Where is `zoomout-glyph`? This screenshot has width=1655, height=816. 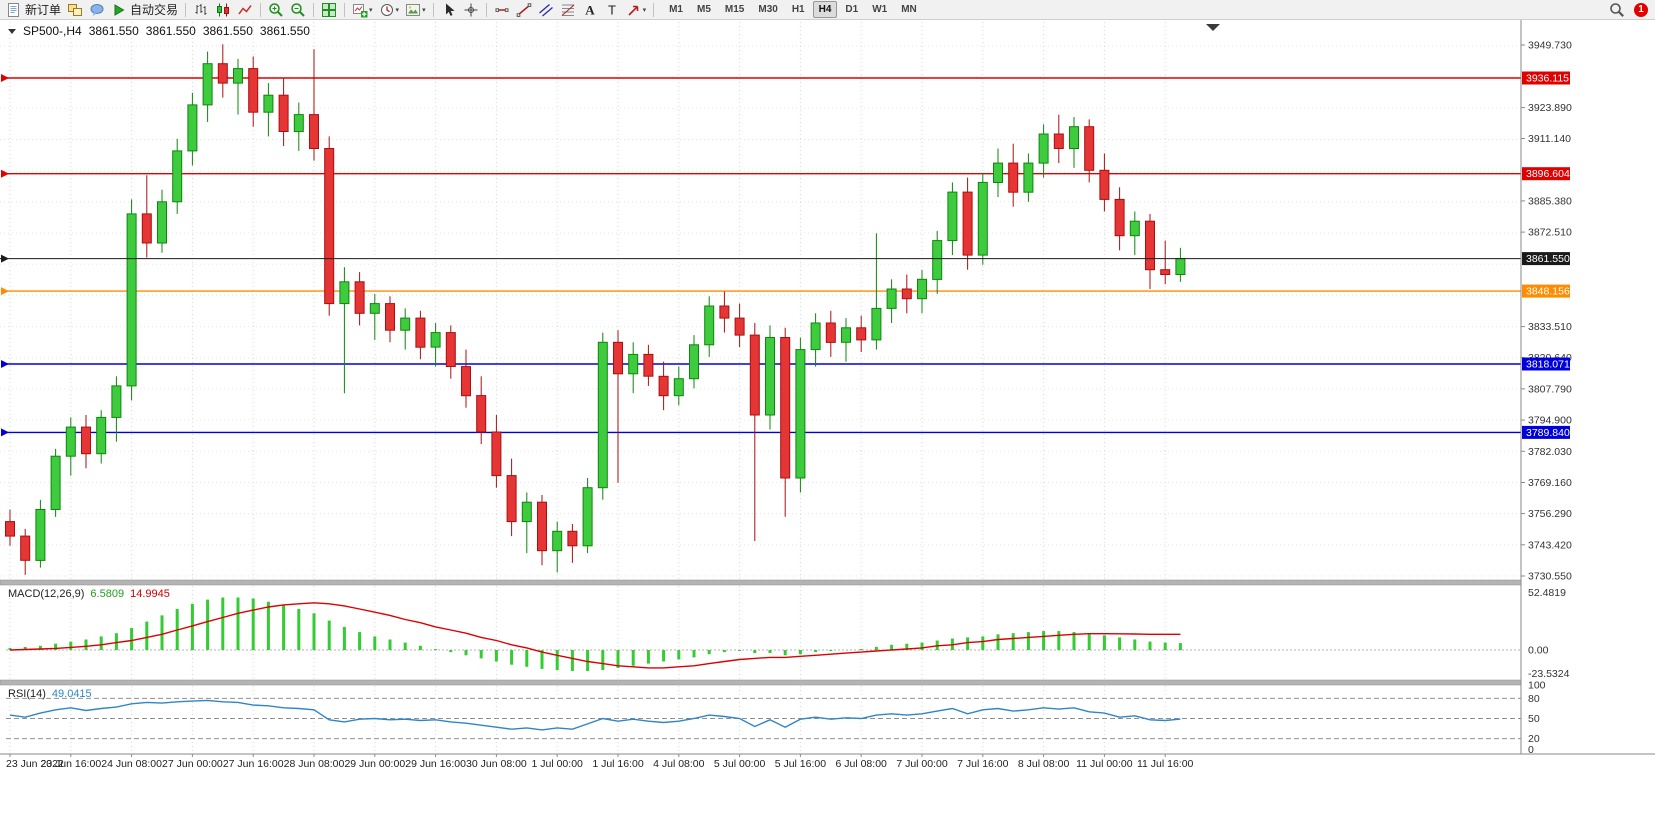 zoomout-glyph is located at coordinates (298, 9).